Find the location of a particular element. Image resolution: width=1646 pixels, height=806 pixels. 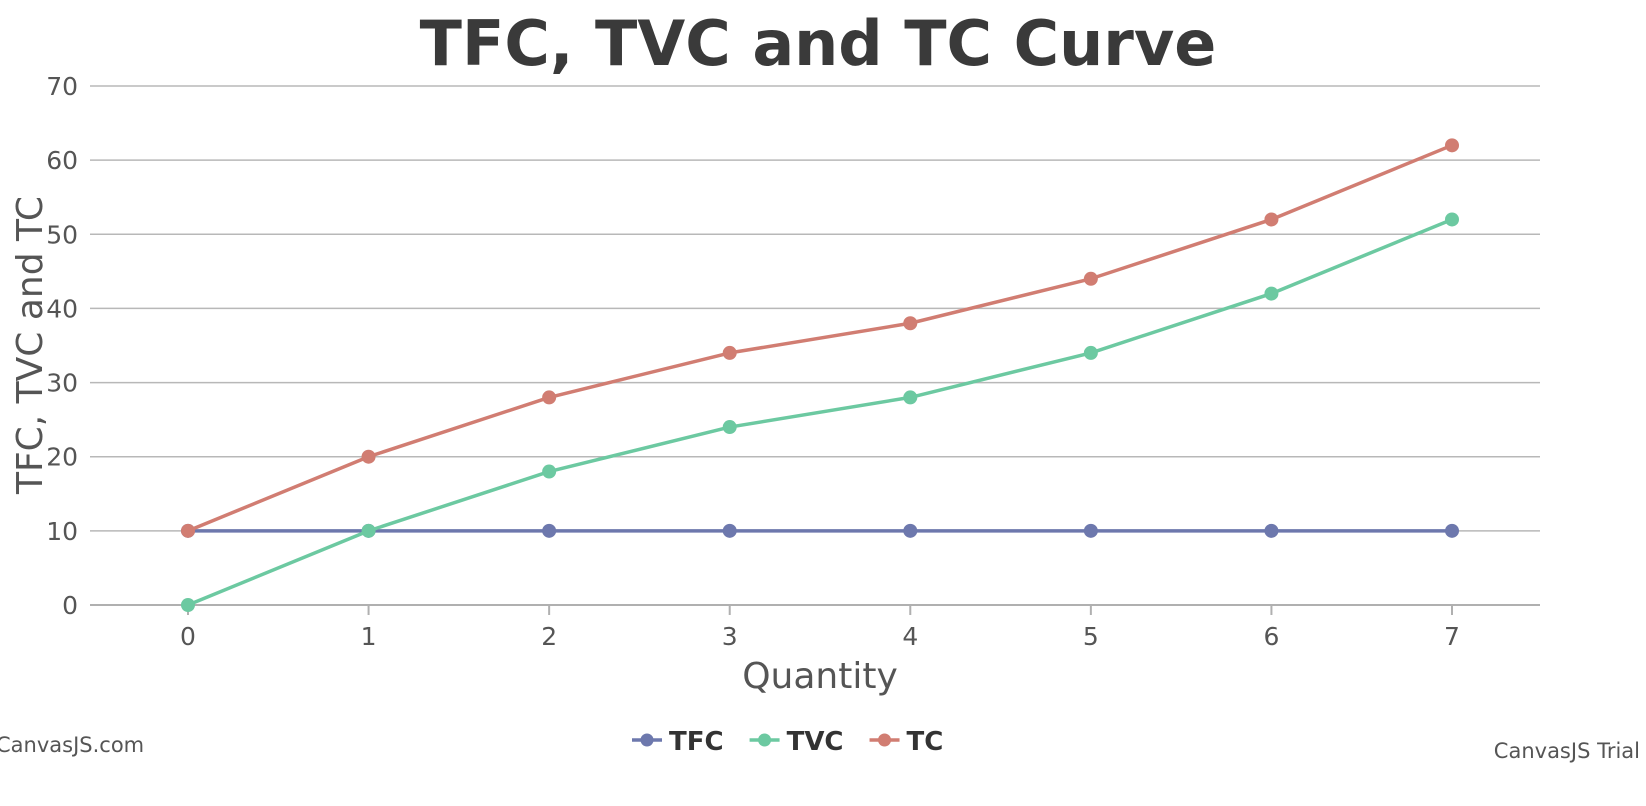

y-tick-label: 70 is located at coordinates (62, 86).